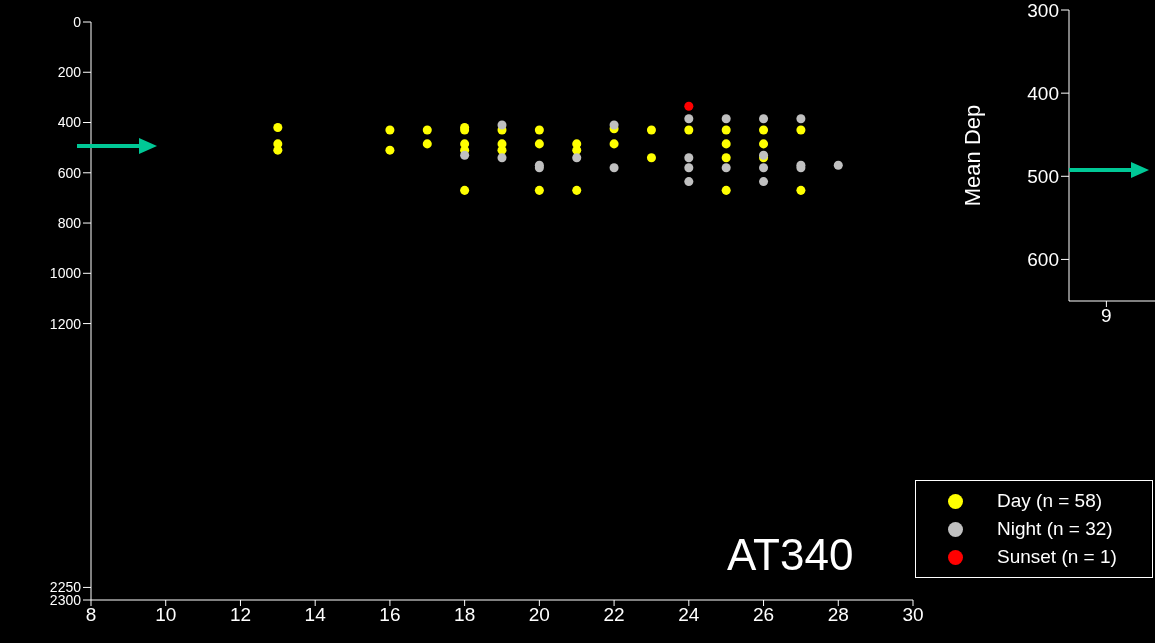 The height and width of the screenshot is (643, 1155). What do you see at coordinates (539, 615) in the screenshot?
I see `x-tick-label: 20` at bounding box center [539, 615].